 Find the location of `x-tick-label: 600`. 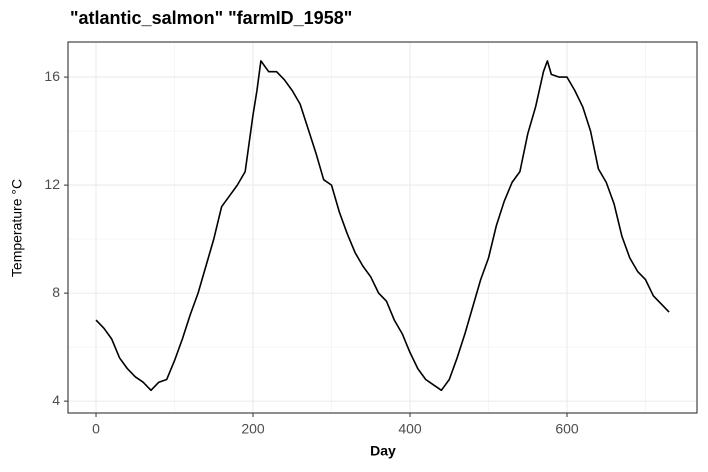

x-tick-label: 600 is located at coordinates (567, 429).